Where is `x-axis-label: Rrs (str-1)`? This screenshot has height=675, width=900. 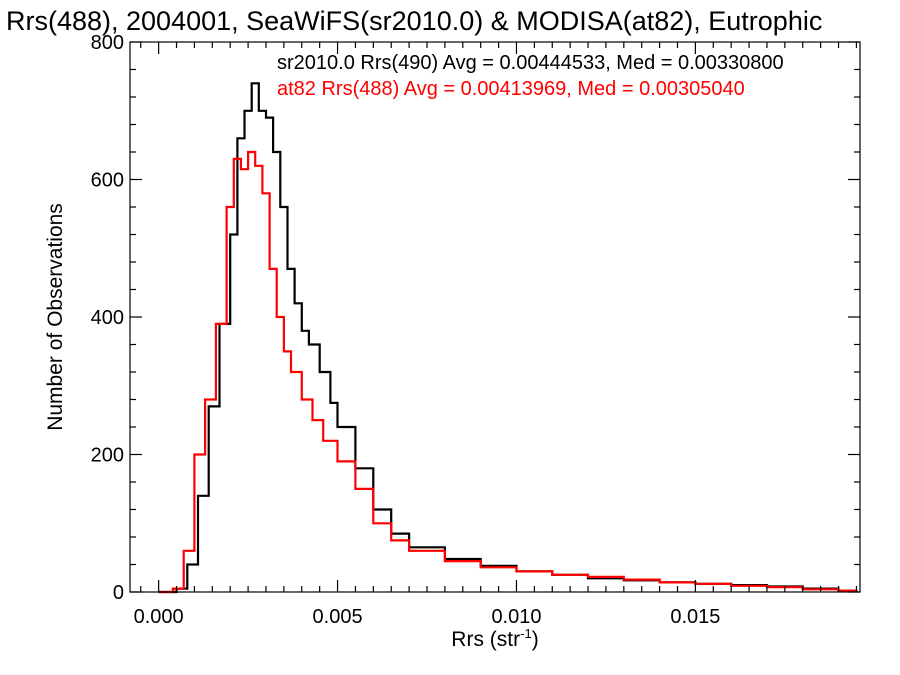 x-axis-label: Rrs (str-1) is located at coordinates (494, 638).